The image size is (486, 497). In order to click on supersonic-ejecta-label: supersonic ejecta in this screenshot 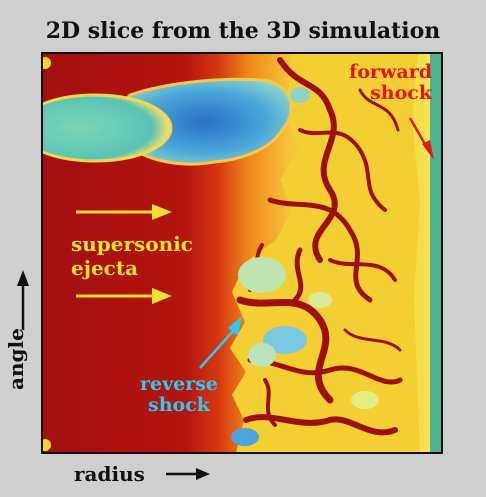, I will do `click(132, 256)`.